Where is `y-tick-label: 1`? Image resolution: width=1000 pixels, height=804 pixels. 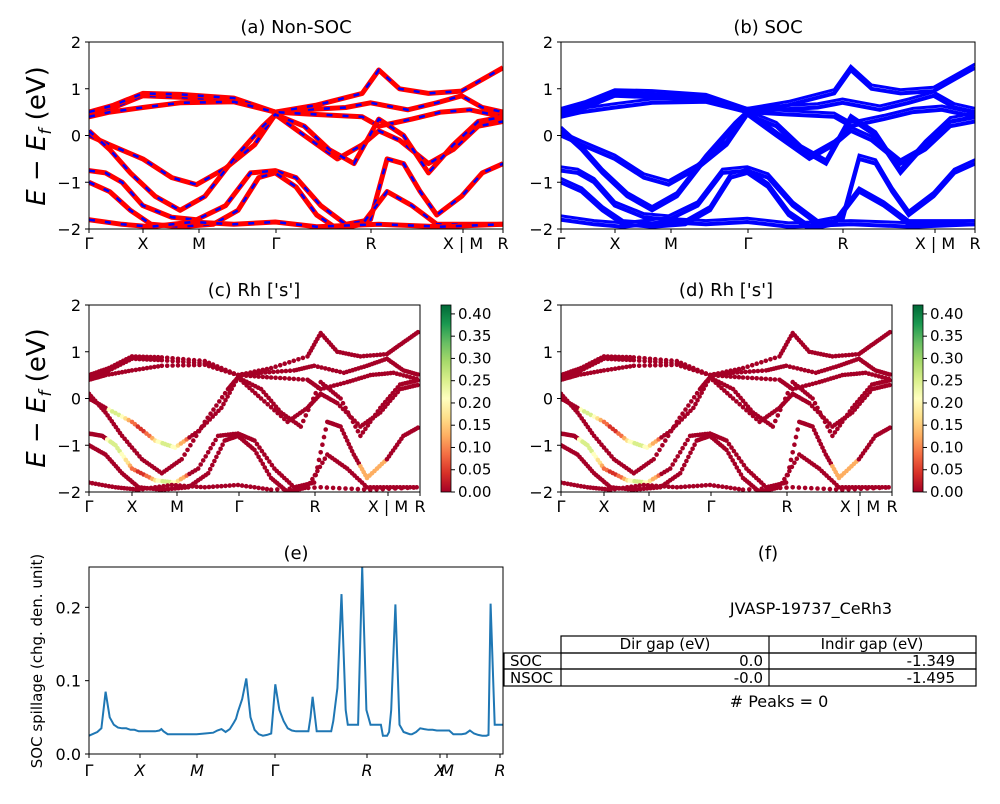
y-tick-label: 1 is located at coordinates (548, 89).